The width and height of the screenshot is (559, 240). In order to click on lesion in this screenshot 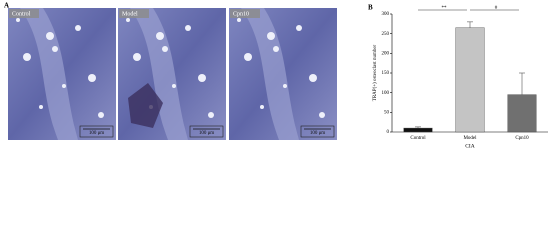, I will do `click(145, 105)`.